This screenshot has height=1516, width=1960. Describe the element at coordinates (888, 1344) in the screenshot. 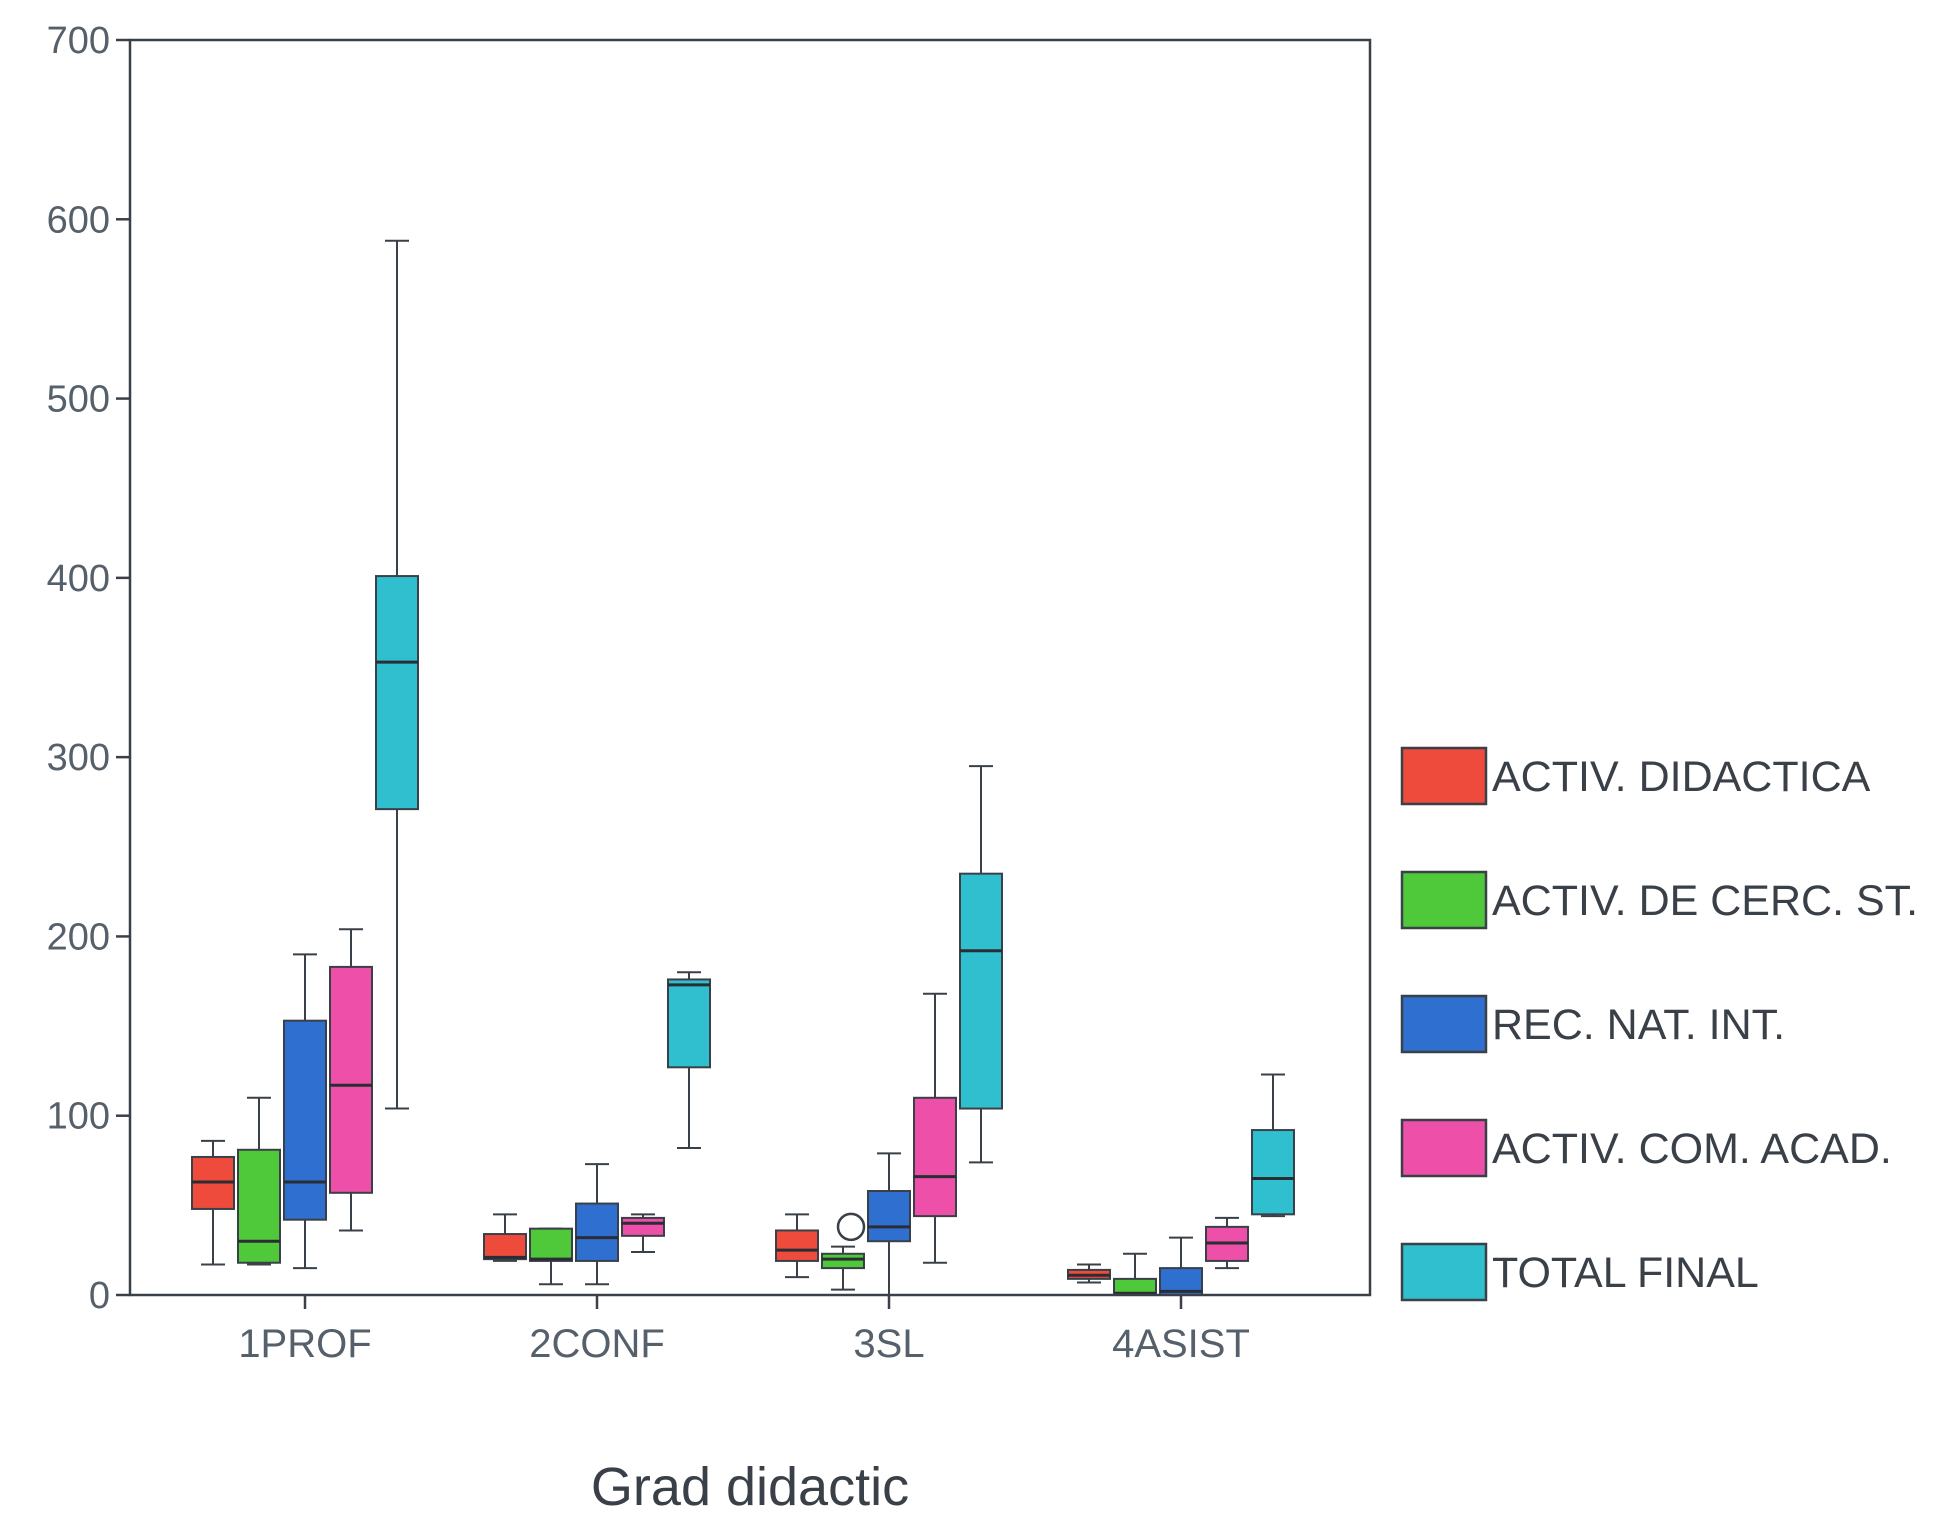

I see `category-label: 3SL` at that location.